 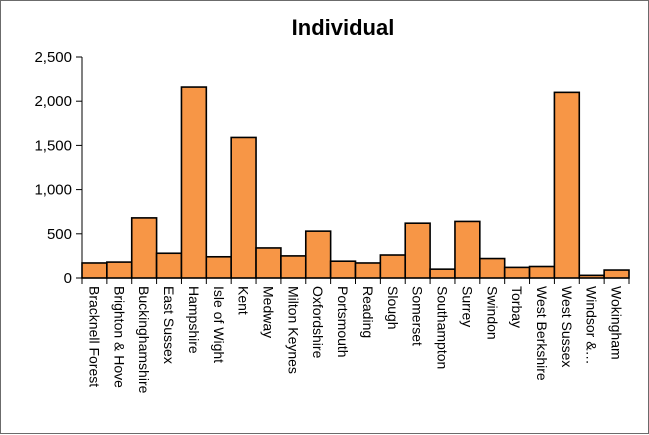 I want to click on category-label: Brighton & Hove, so click(x=119, y=337).